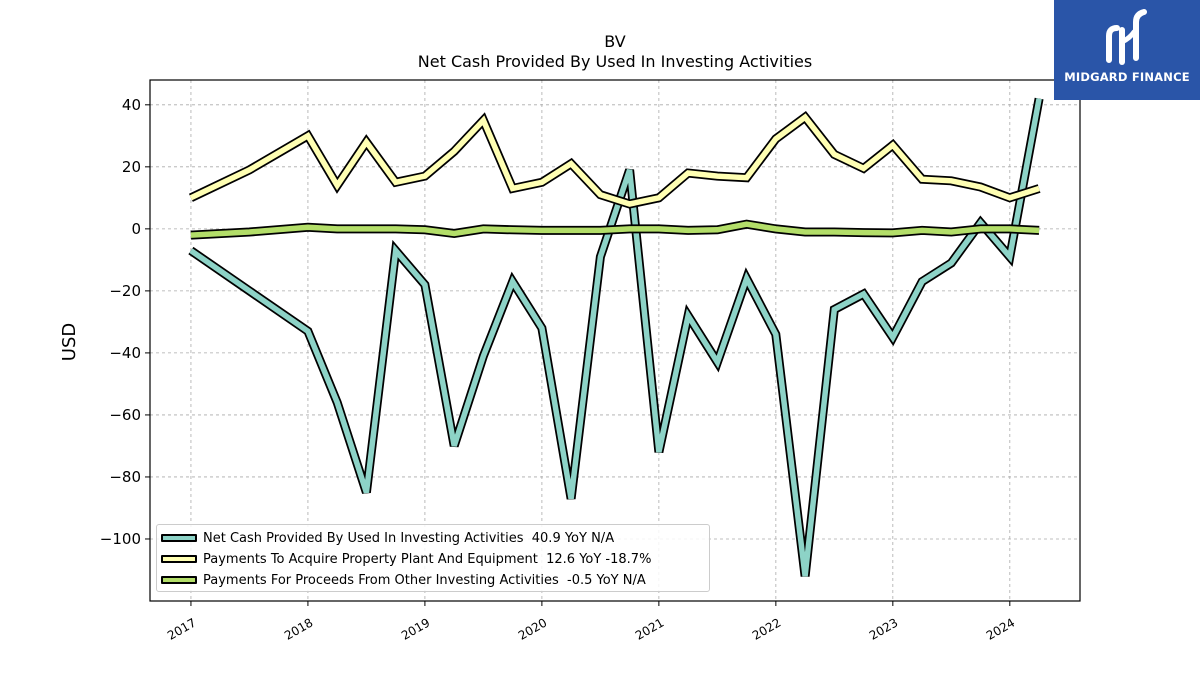 The image size is (1200, 675). Describe the element at coordinates (1126, 37) in the screenshot. I see `logo-mark-icon` at that location.